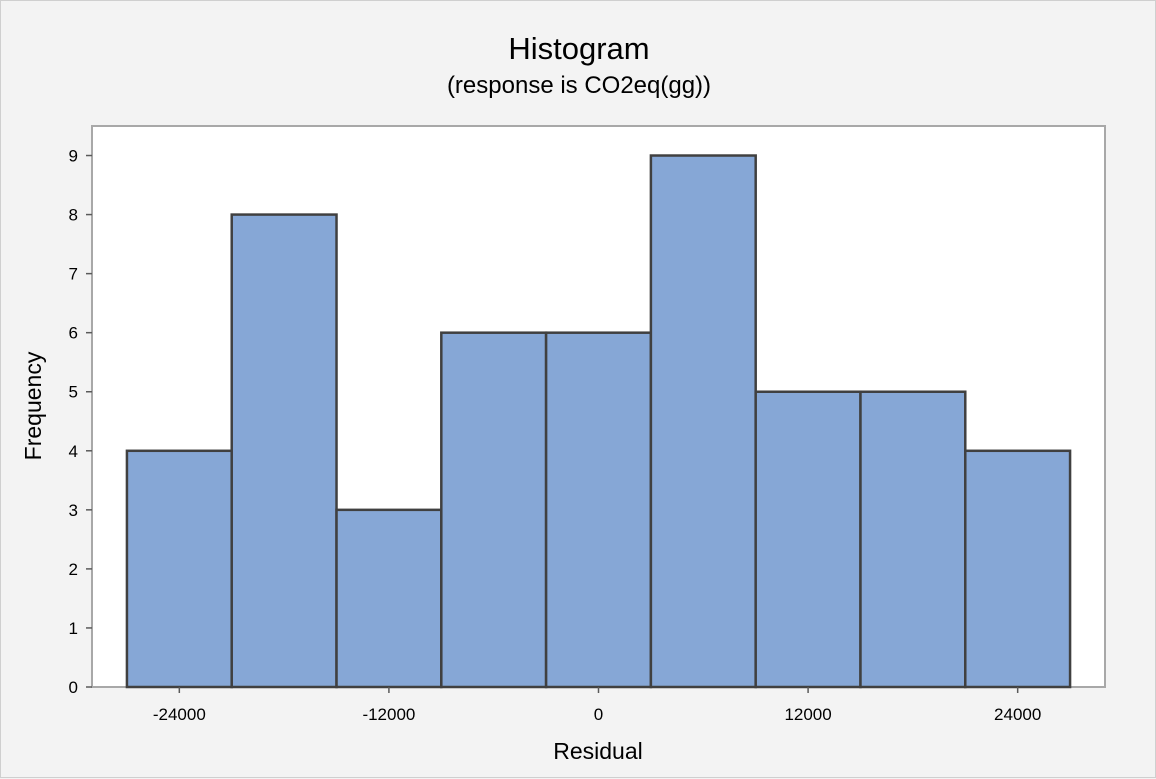 Image resolution: width=1156 pixels, height=779 pixels. I want to click on y-tick-label-8: 8, so click(73, 215).